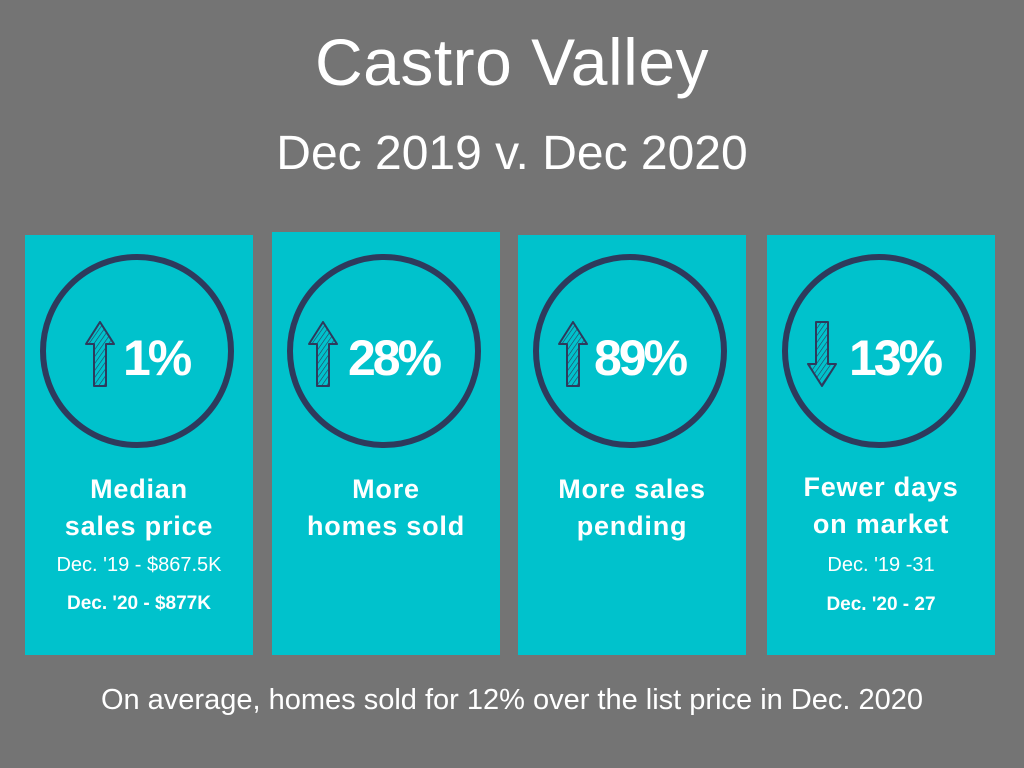 The height and width of the screenshot is (768, 1024). Describe the element at coordinates (881, 487) in the screenshot. I see `stat-label-line1: Fewer days` at that location.